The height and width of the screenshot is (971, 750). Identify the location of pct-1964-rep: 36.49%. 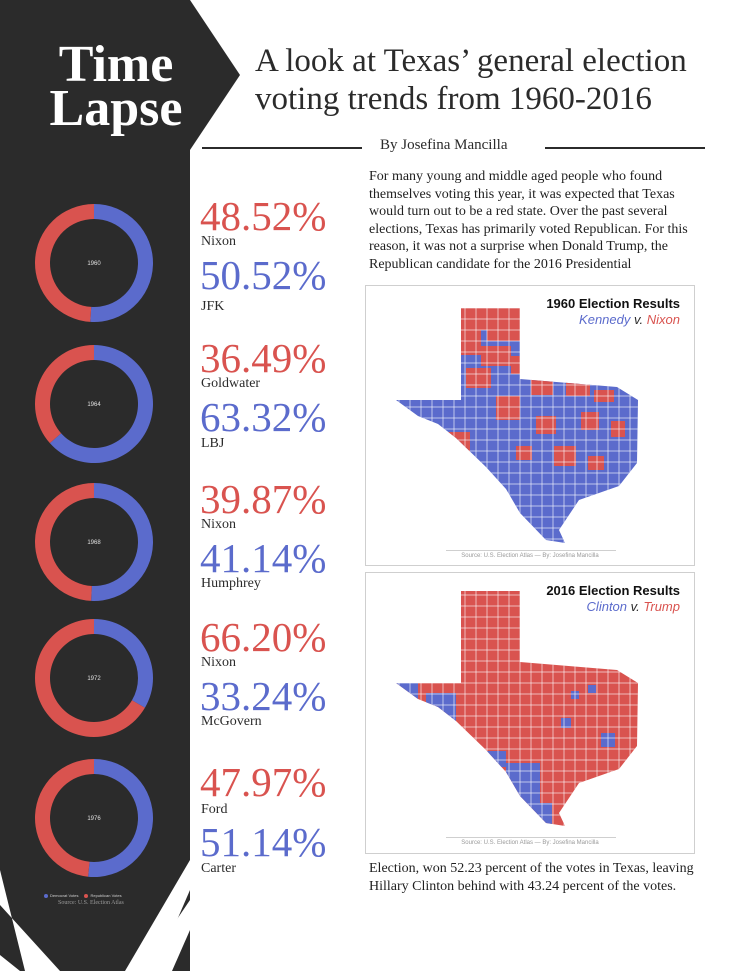
(263, 358).